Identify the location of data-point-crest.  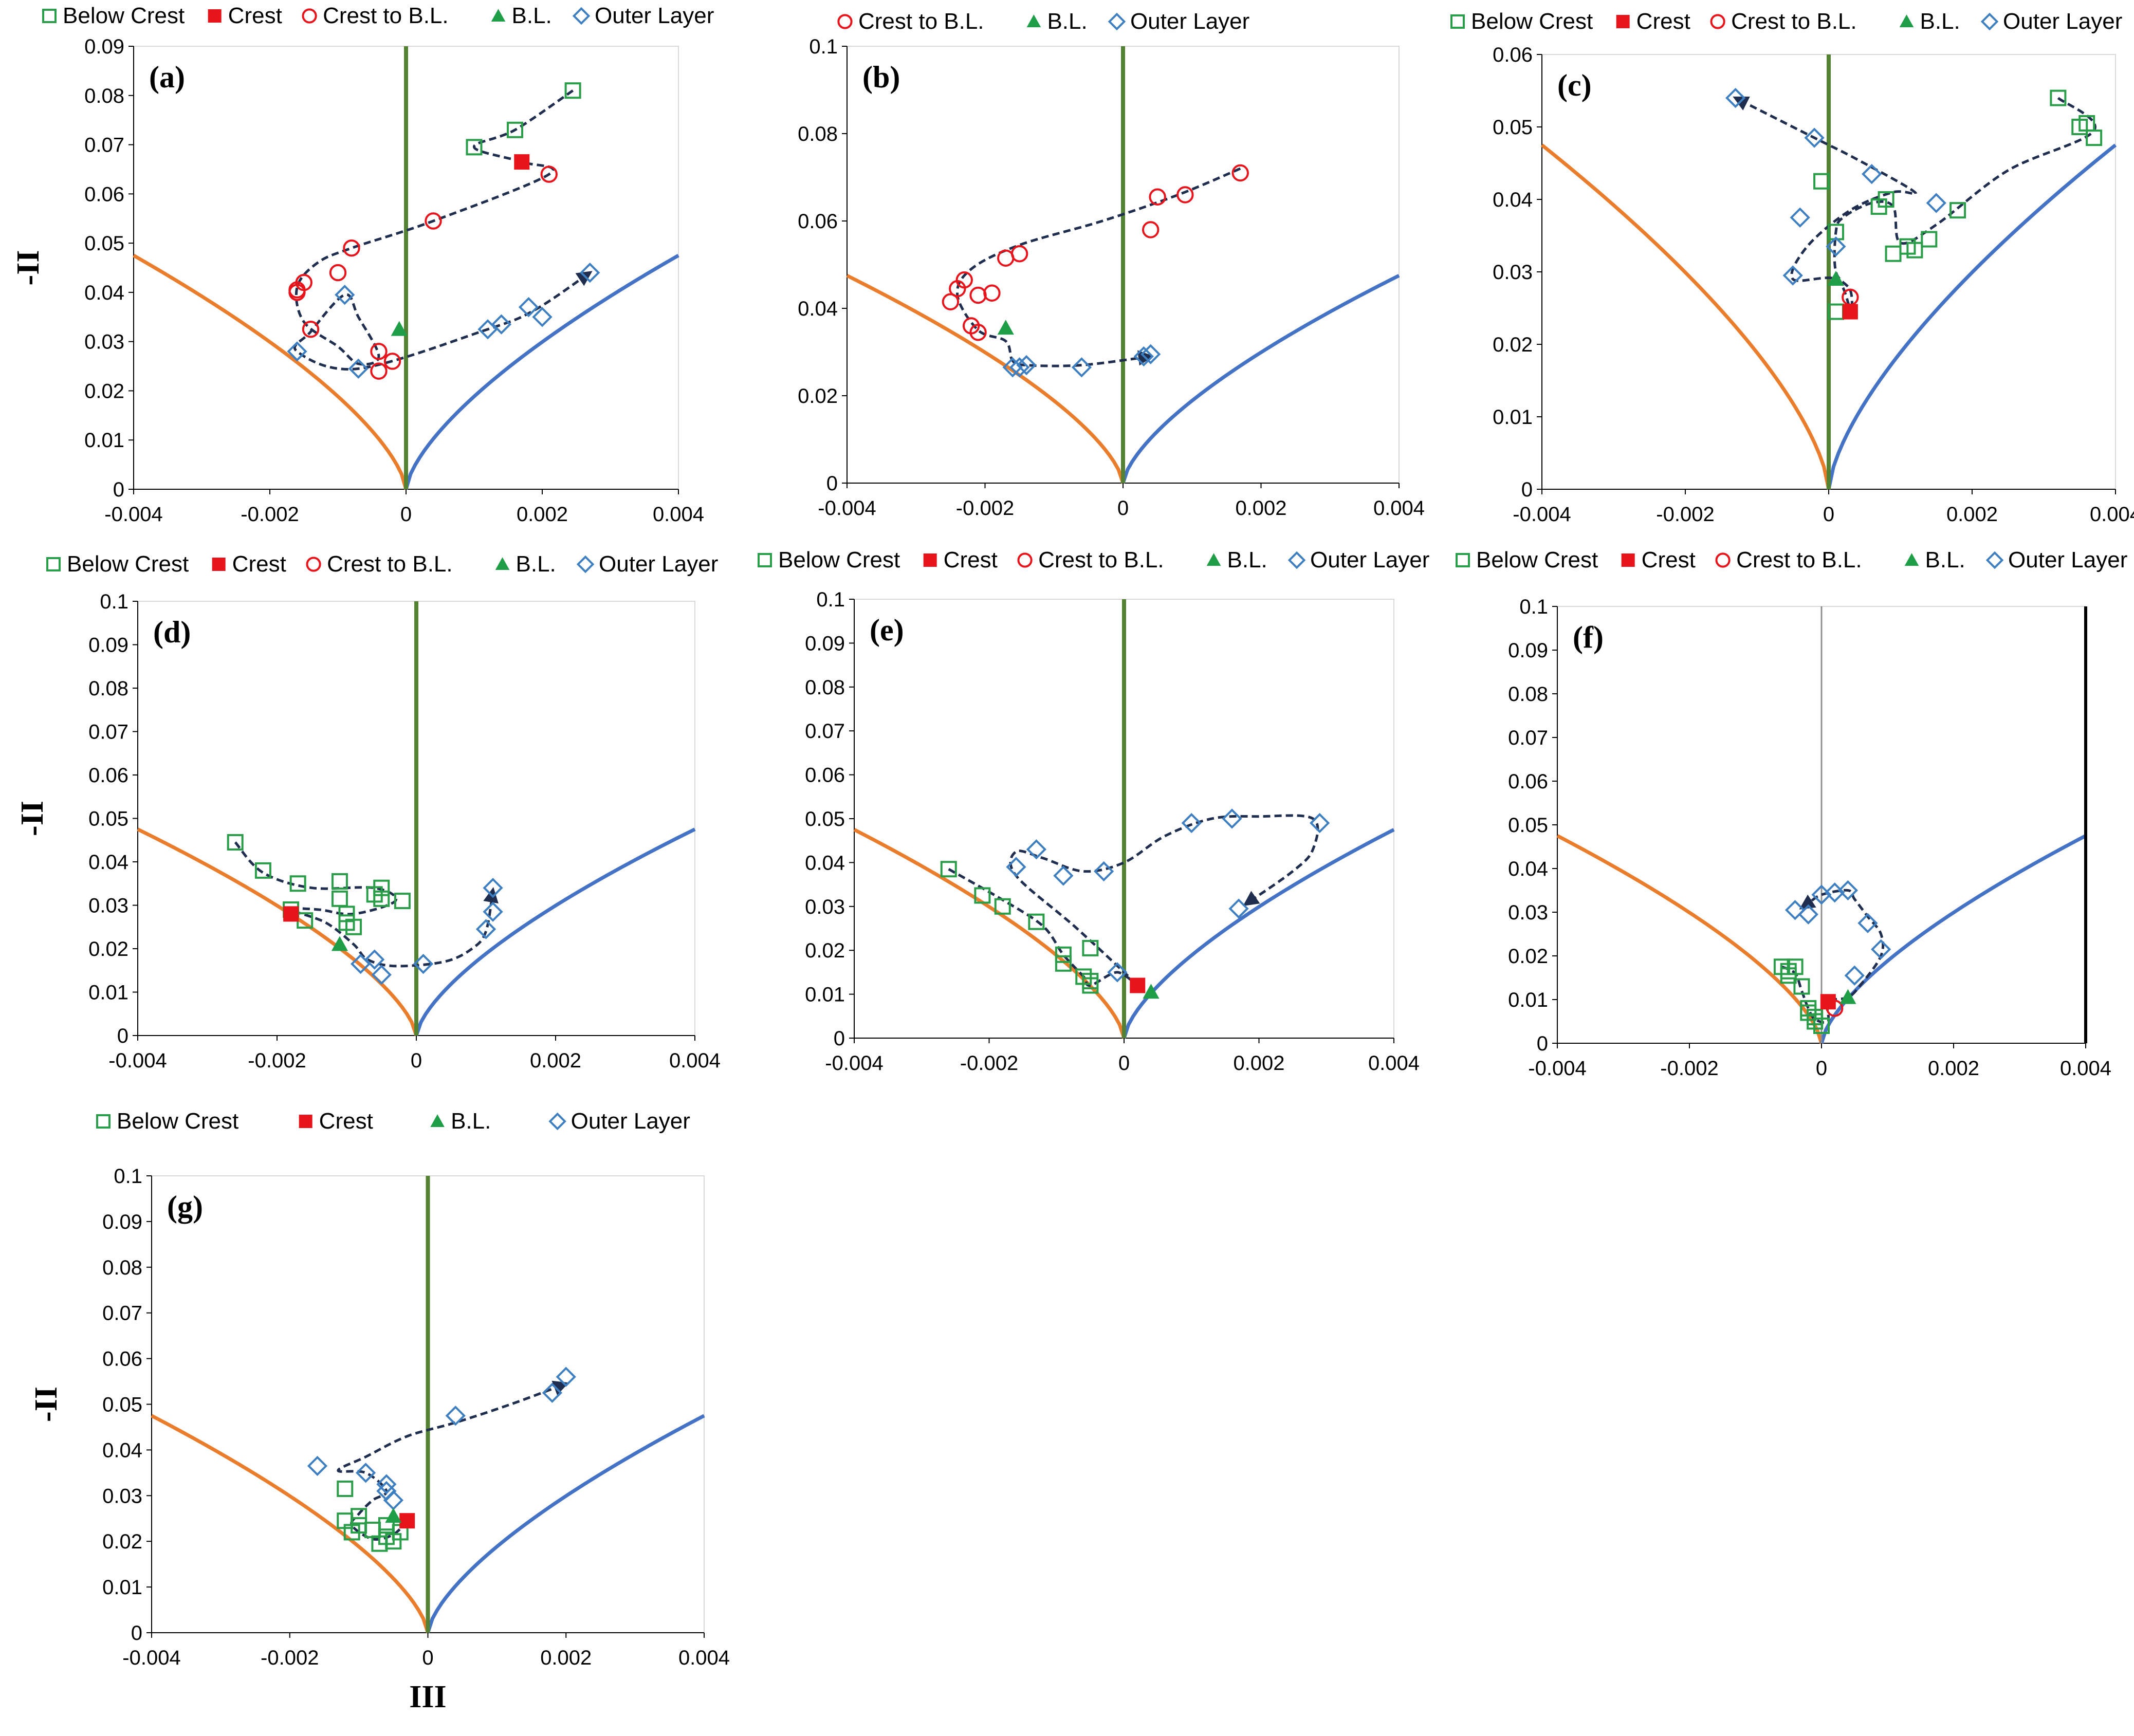
(1850, 312).